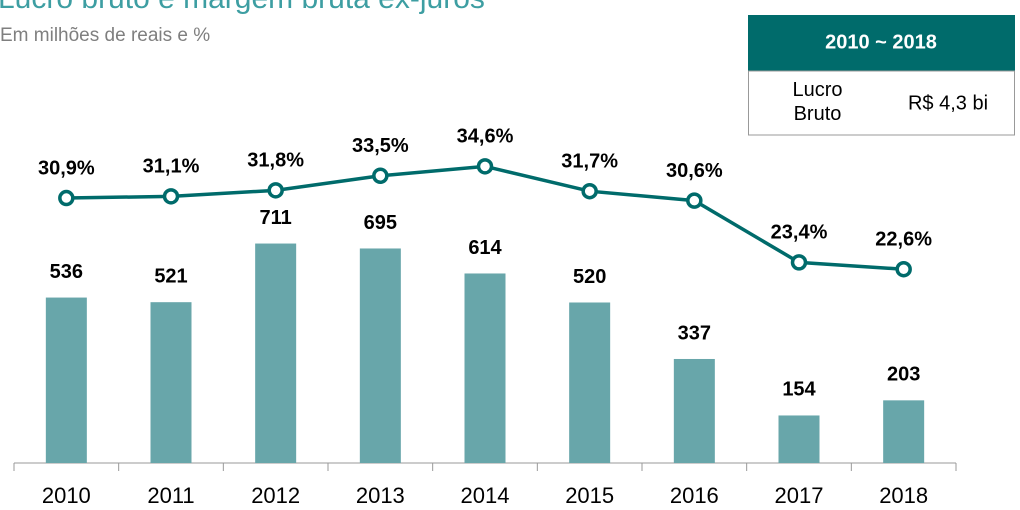  What do you see at coordinates (903, 375) in the screenshot?
I see `bar-label: 203` at bounding box center [903, 375].